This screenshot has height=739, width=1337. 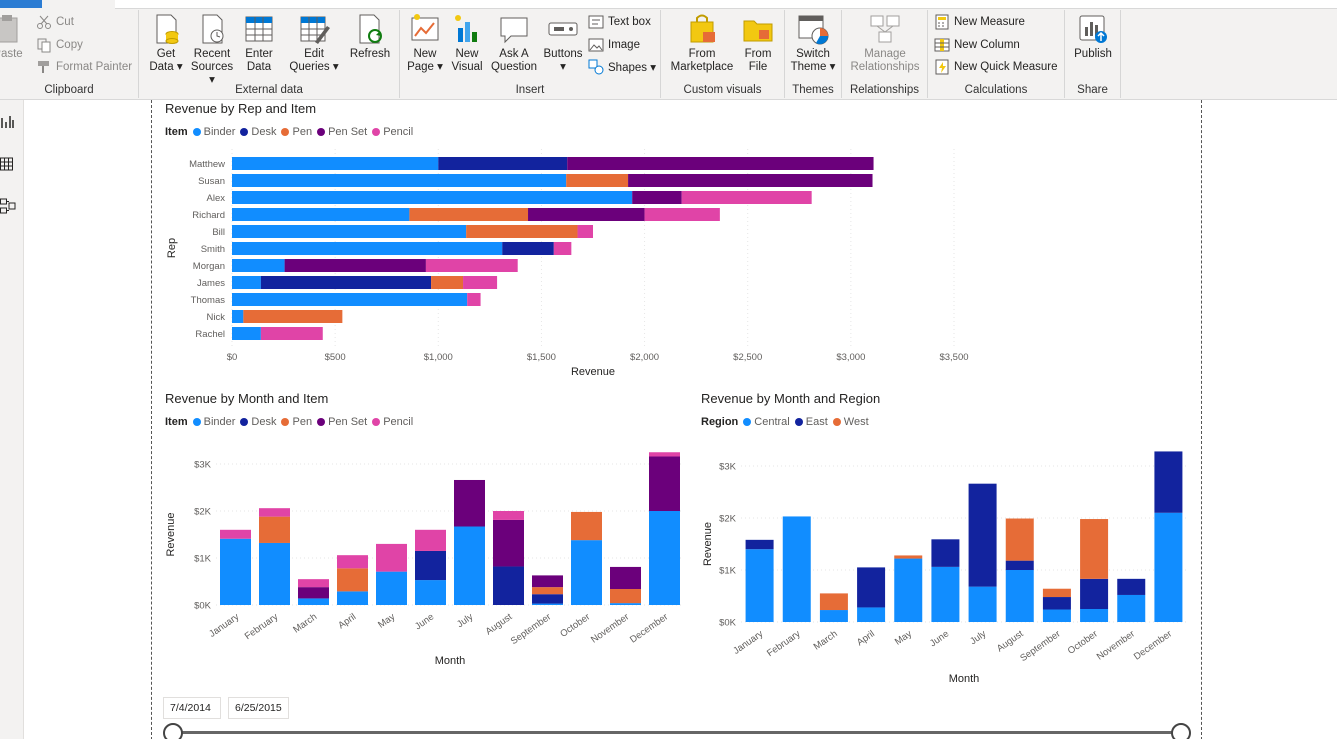 I want to click on date-slider-start-handle, so click(x=173, y=731).